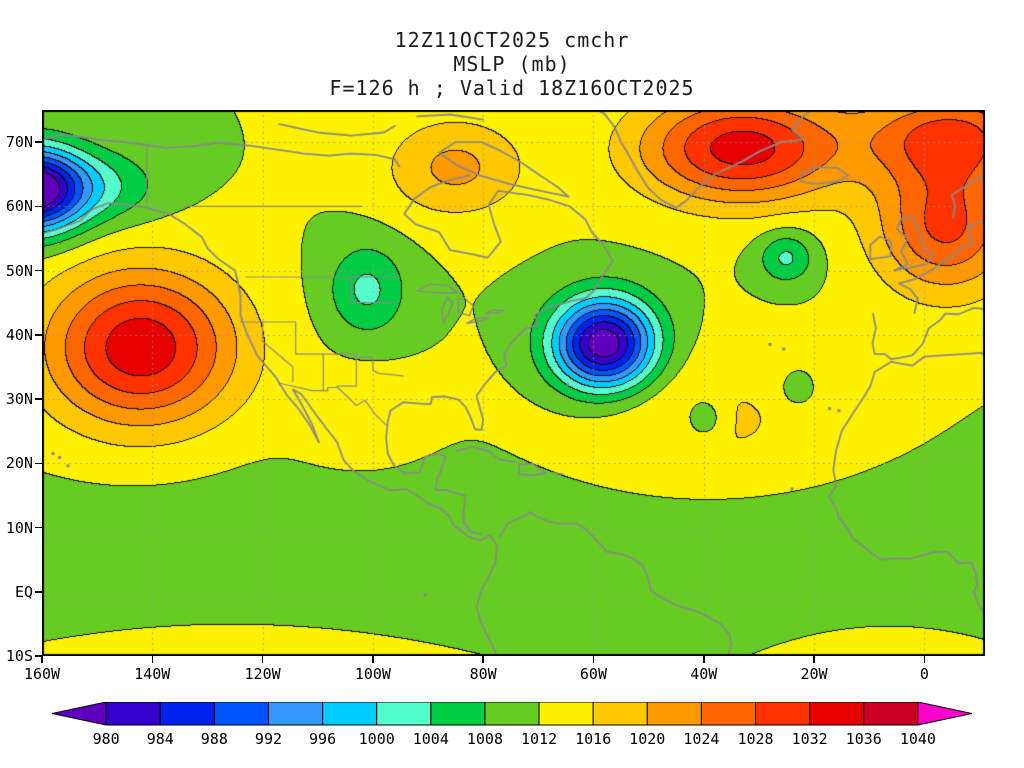  I want to click on y-tick-label: 70N, so click(19, 142).